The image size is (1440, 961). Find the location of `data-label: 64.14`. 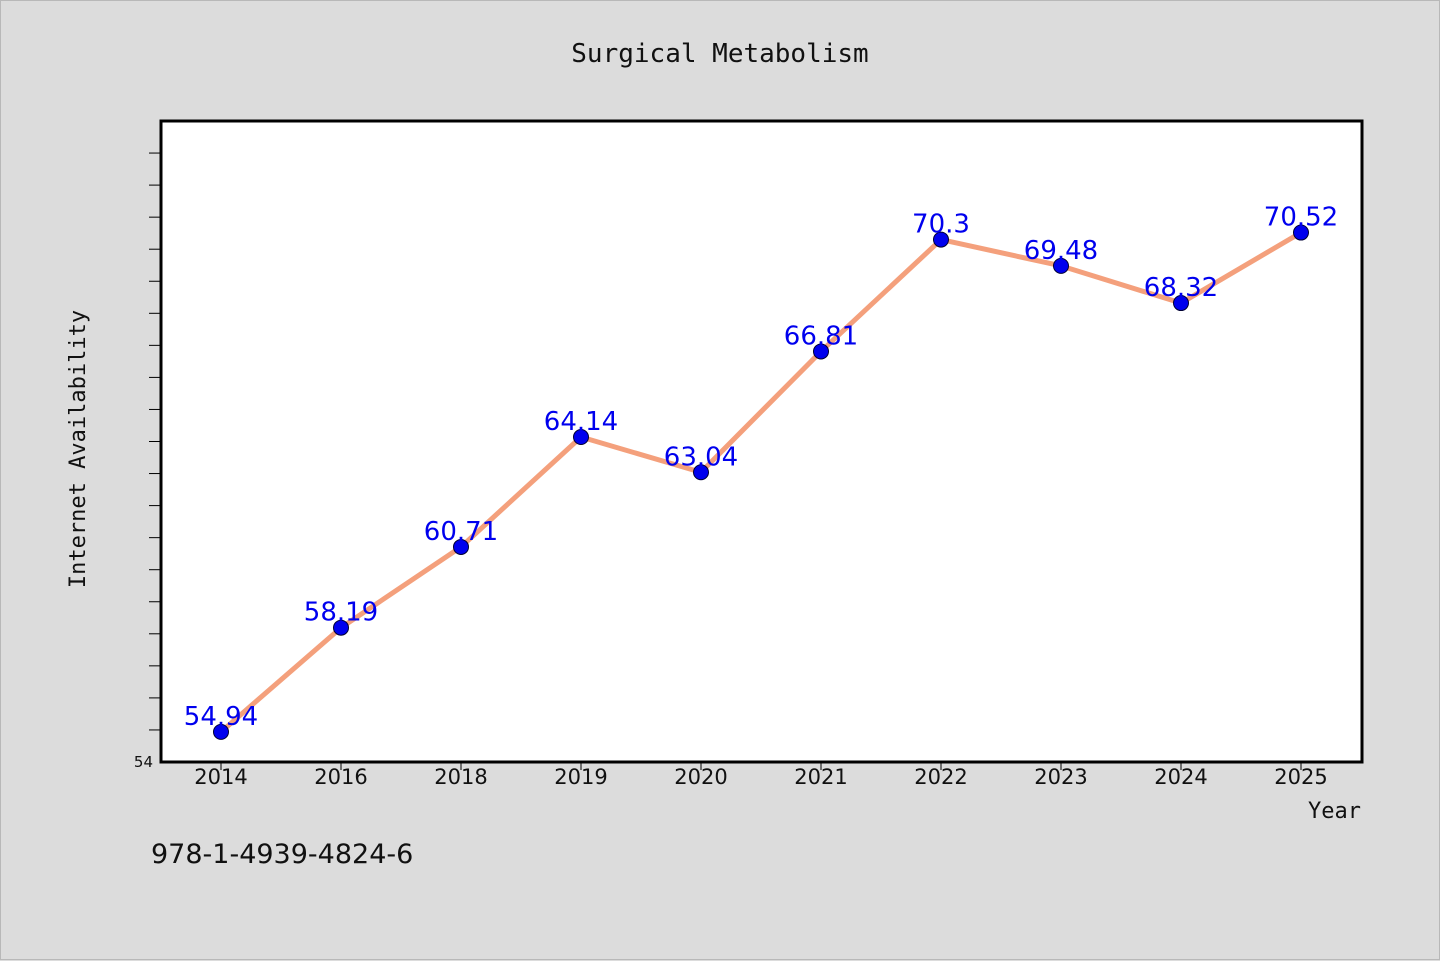

data-label: 64.14 is located at coordinates (581, 422).